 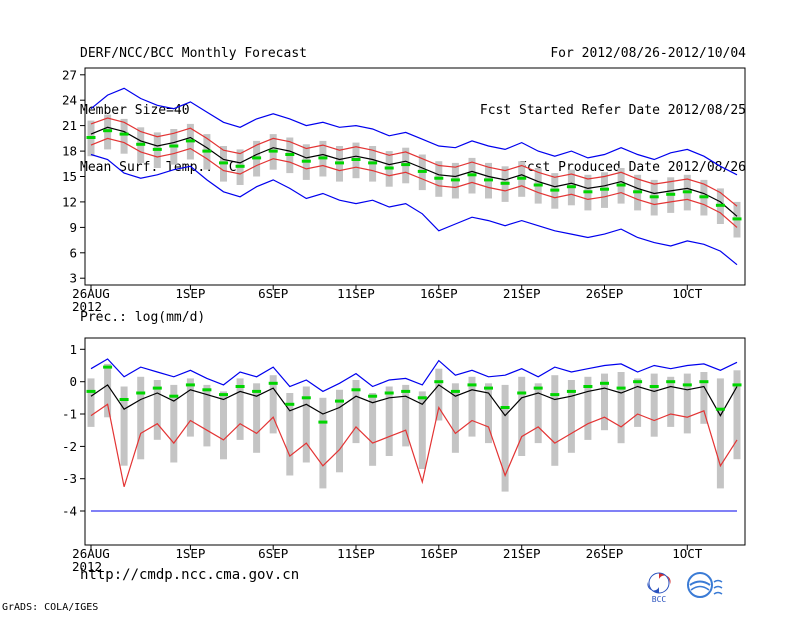 I want to click on page-title: DERF/NCC/BCC Monthly Forecast, so click(x=193, y=53).